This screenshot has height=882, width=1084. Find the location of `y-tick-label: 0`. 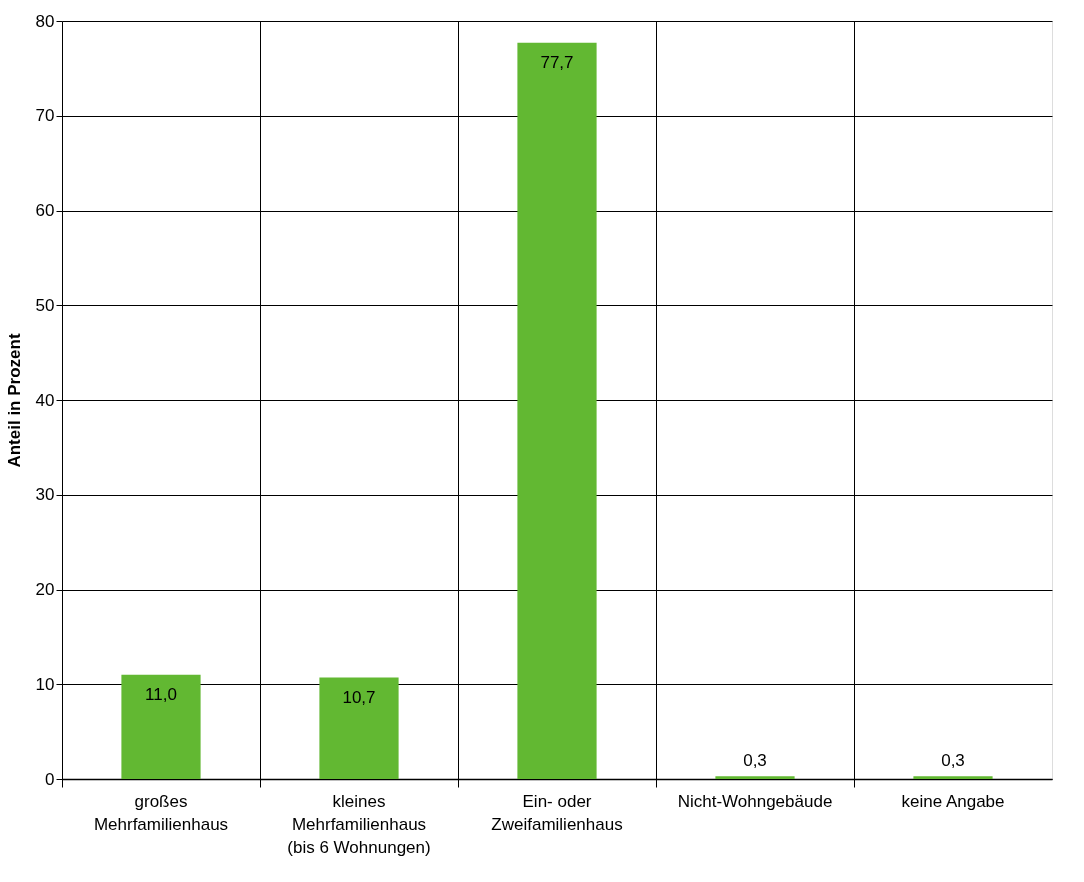

y-tick-label: 0 is located at coordinates (50, 779).